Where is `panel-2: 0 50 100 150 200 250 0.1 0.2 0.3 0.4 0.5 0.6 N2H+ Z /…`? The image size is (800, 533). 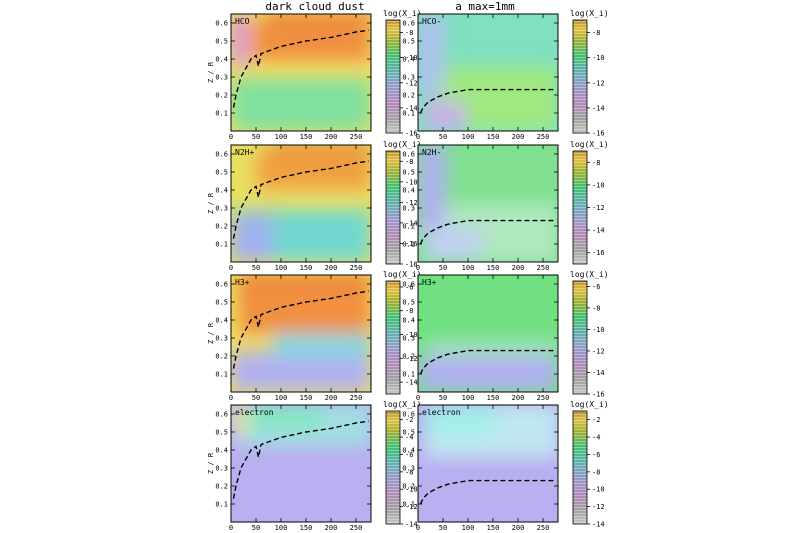
panel-2: 0 50 100 150 200 250 0.1 0.2 0.3 0.4 0.5 0.6 N2H+ Z /… is located at coordinates (314, 206).